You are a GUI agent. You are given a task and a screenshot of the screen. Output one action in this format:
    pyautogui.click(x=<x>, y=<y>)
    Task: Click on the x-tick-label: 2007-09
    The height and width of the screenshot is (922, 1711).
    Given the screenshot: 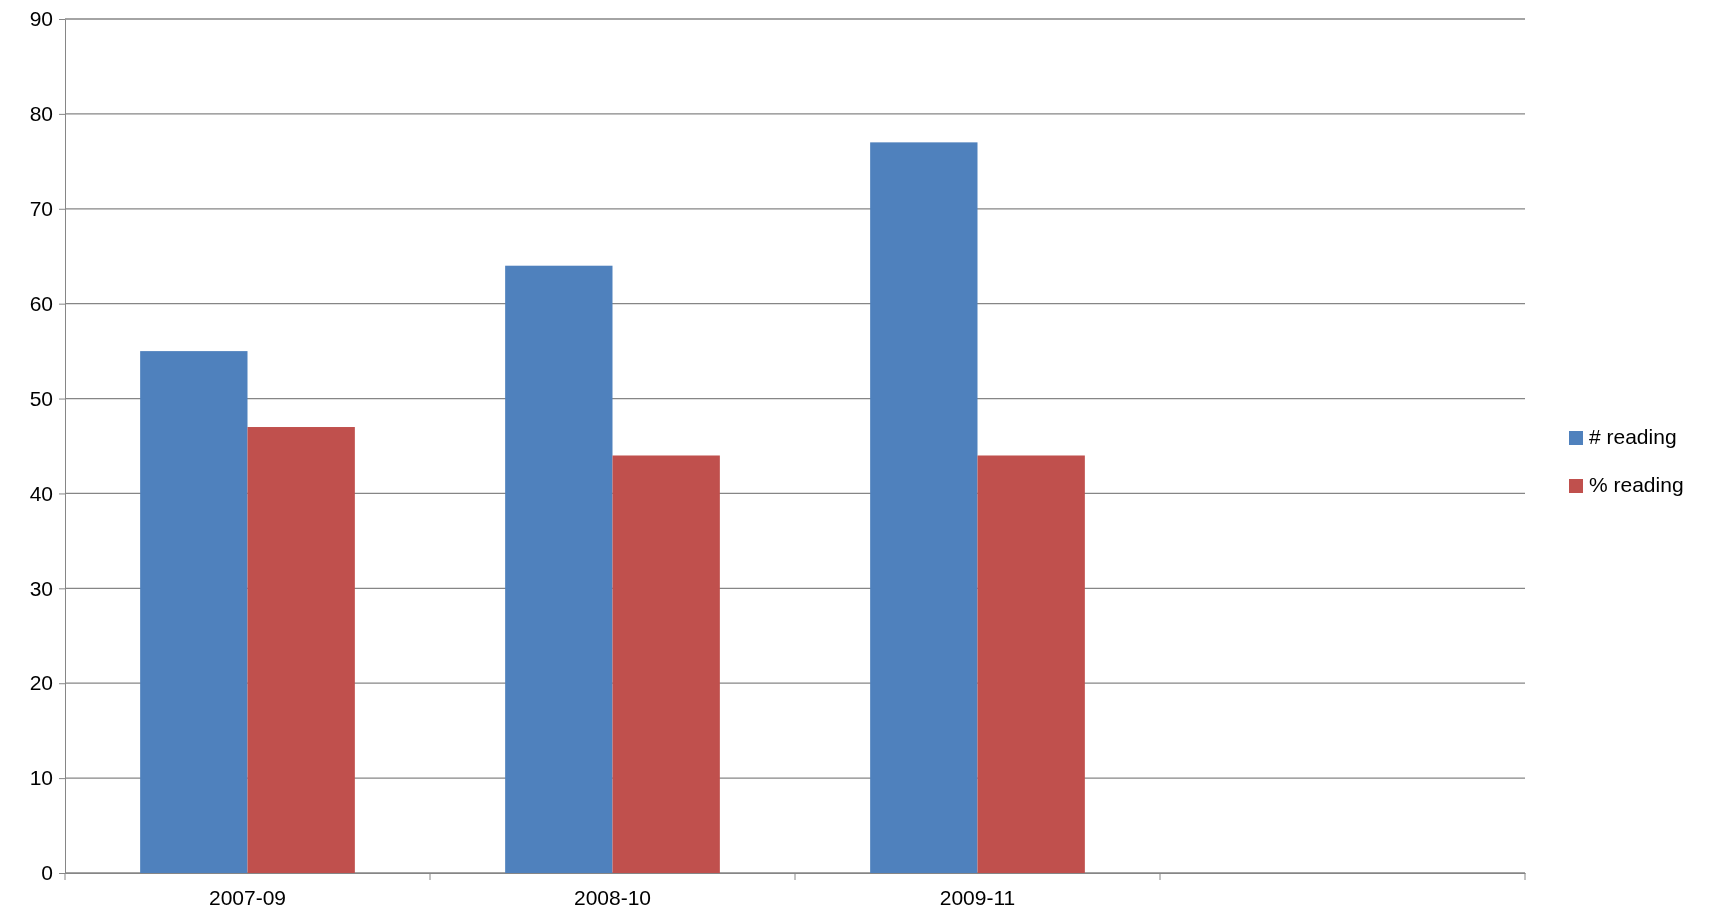 What is the action you would take?
    pyautogui.click(x=247, y=898)
    